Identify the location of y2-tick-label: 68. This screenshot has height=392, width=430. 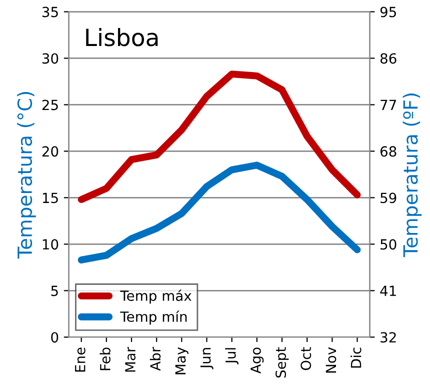
(388, 151).